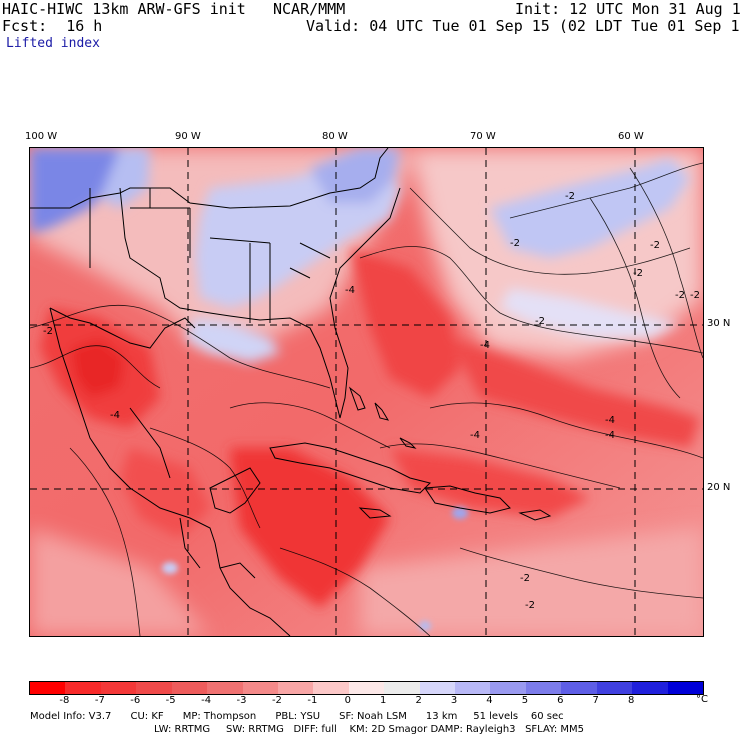 This screenshot has width=740, height=740. What do you see at coordinates (702, 699) in the screenshot?
I see `colorbar-unit: °C` at bounding box center [702, 699].